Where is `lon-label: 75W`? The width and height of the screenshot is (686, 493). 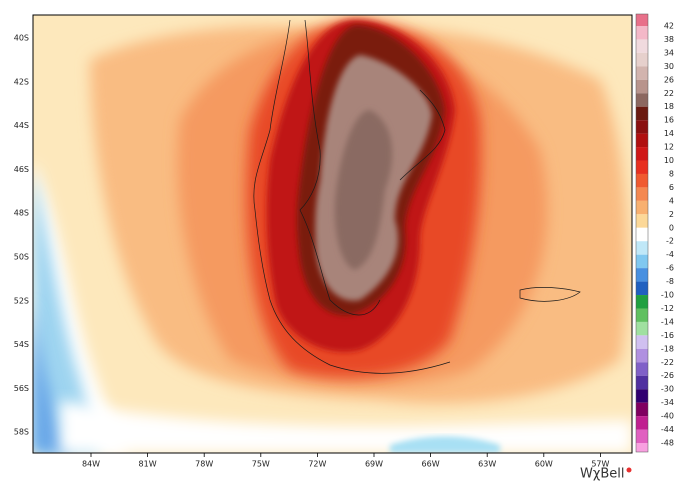
lon-label: 75W is located at coordinates (261, 464).